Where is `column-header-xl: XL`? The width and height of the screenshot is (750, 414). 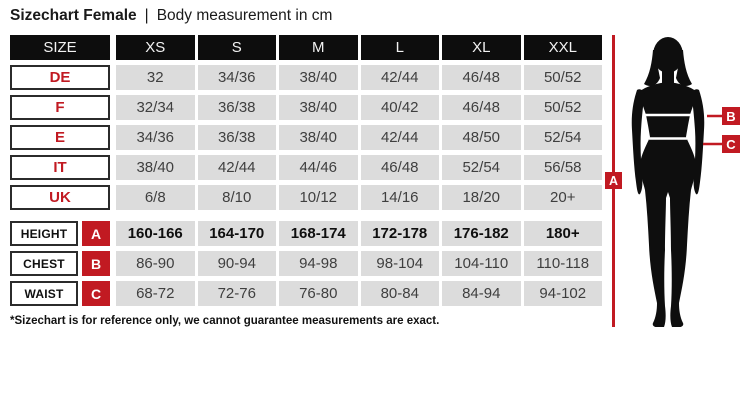 column-header-xl: XL is located at coordinates (481, 47).